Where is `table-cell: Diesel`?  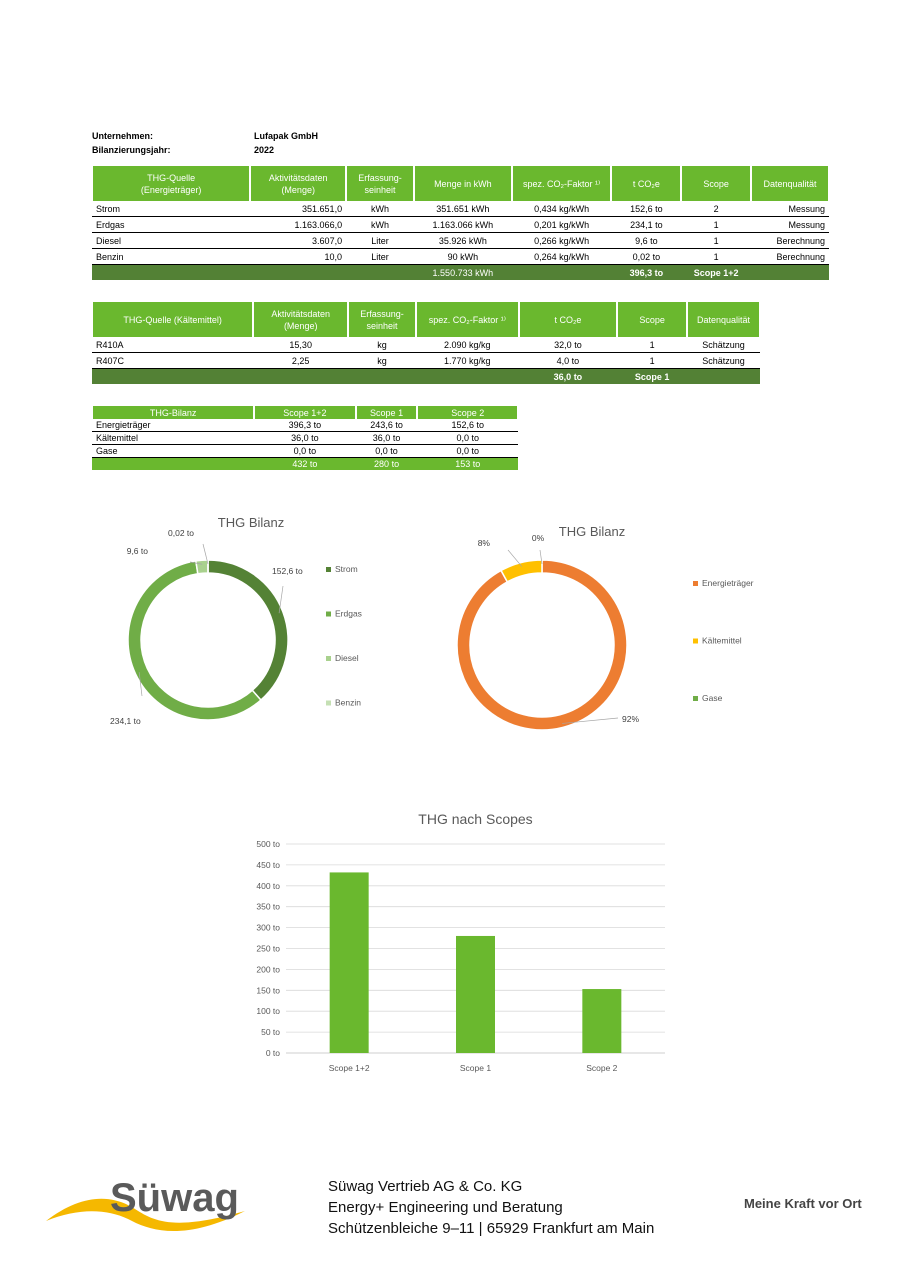 table-cell: Diesel is located at coordinates (171, 240).